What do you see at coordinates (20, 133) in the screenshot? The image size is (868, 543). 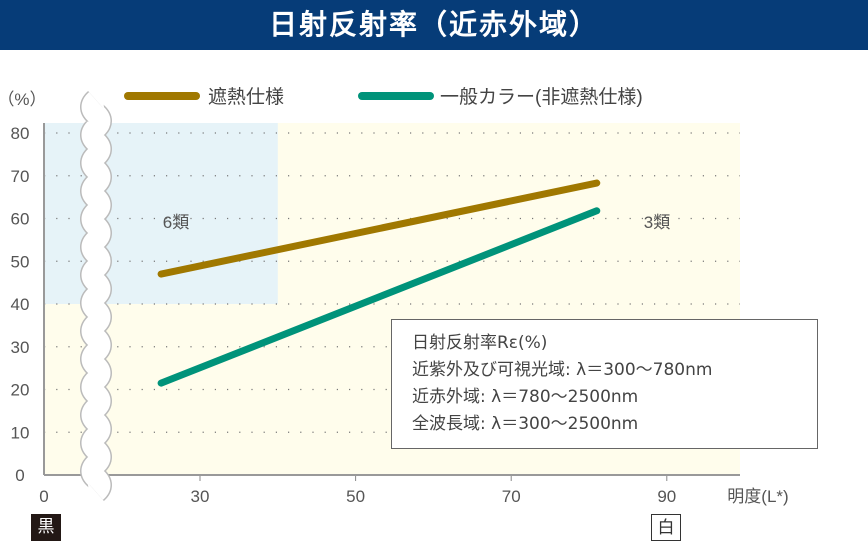 I see `y-tick-label: 80` at bounding box center [20, 133].